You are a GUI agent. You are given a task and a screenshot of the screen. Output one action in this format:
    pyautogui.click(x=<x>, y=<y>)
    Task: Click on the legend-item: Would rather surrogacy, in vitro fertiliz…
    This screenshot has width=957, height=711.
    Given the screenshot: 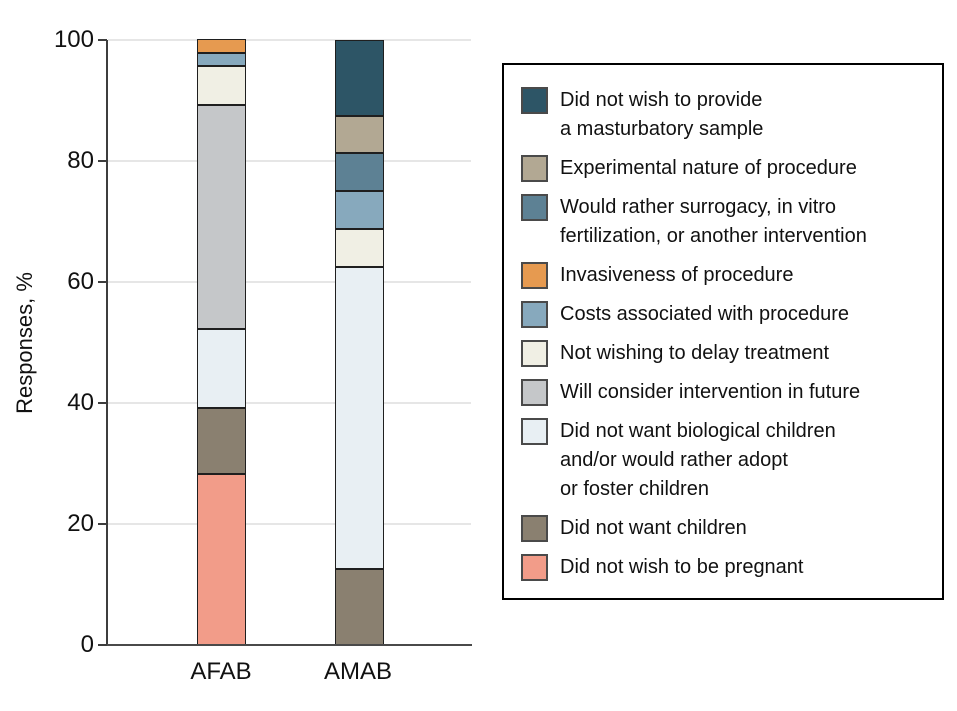 What is the action you would take?
    pyautogui.click(x=727, y=222)
    